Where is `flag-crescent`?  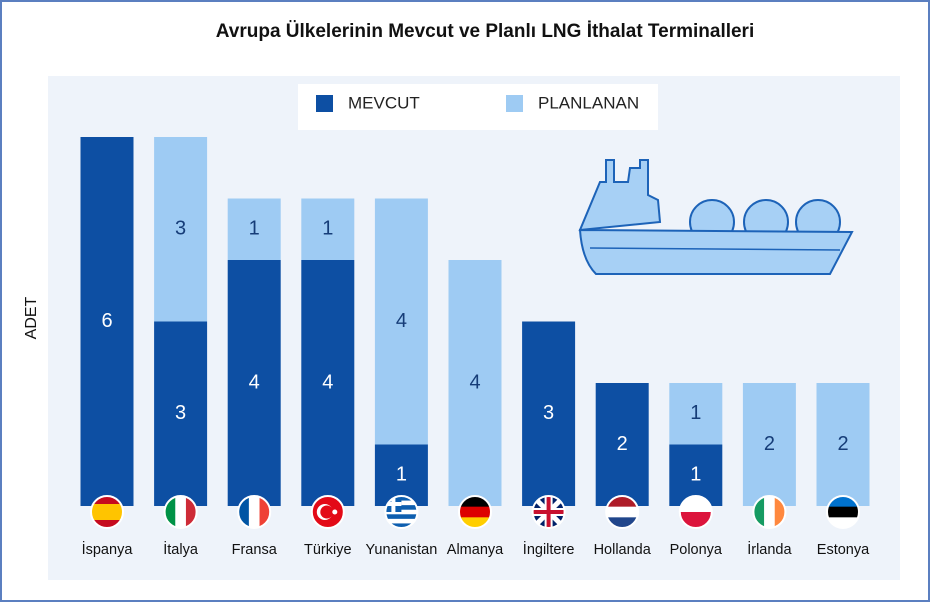
flag-crescent is located at coordinates (327, 512).